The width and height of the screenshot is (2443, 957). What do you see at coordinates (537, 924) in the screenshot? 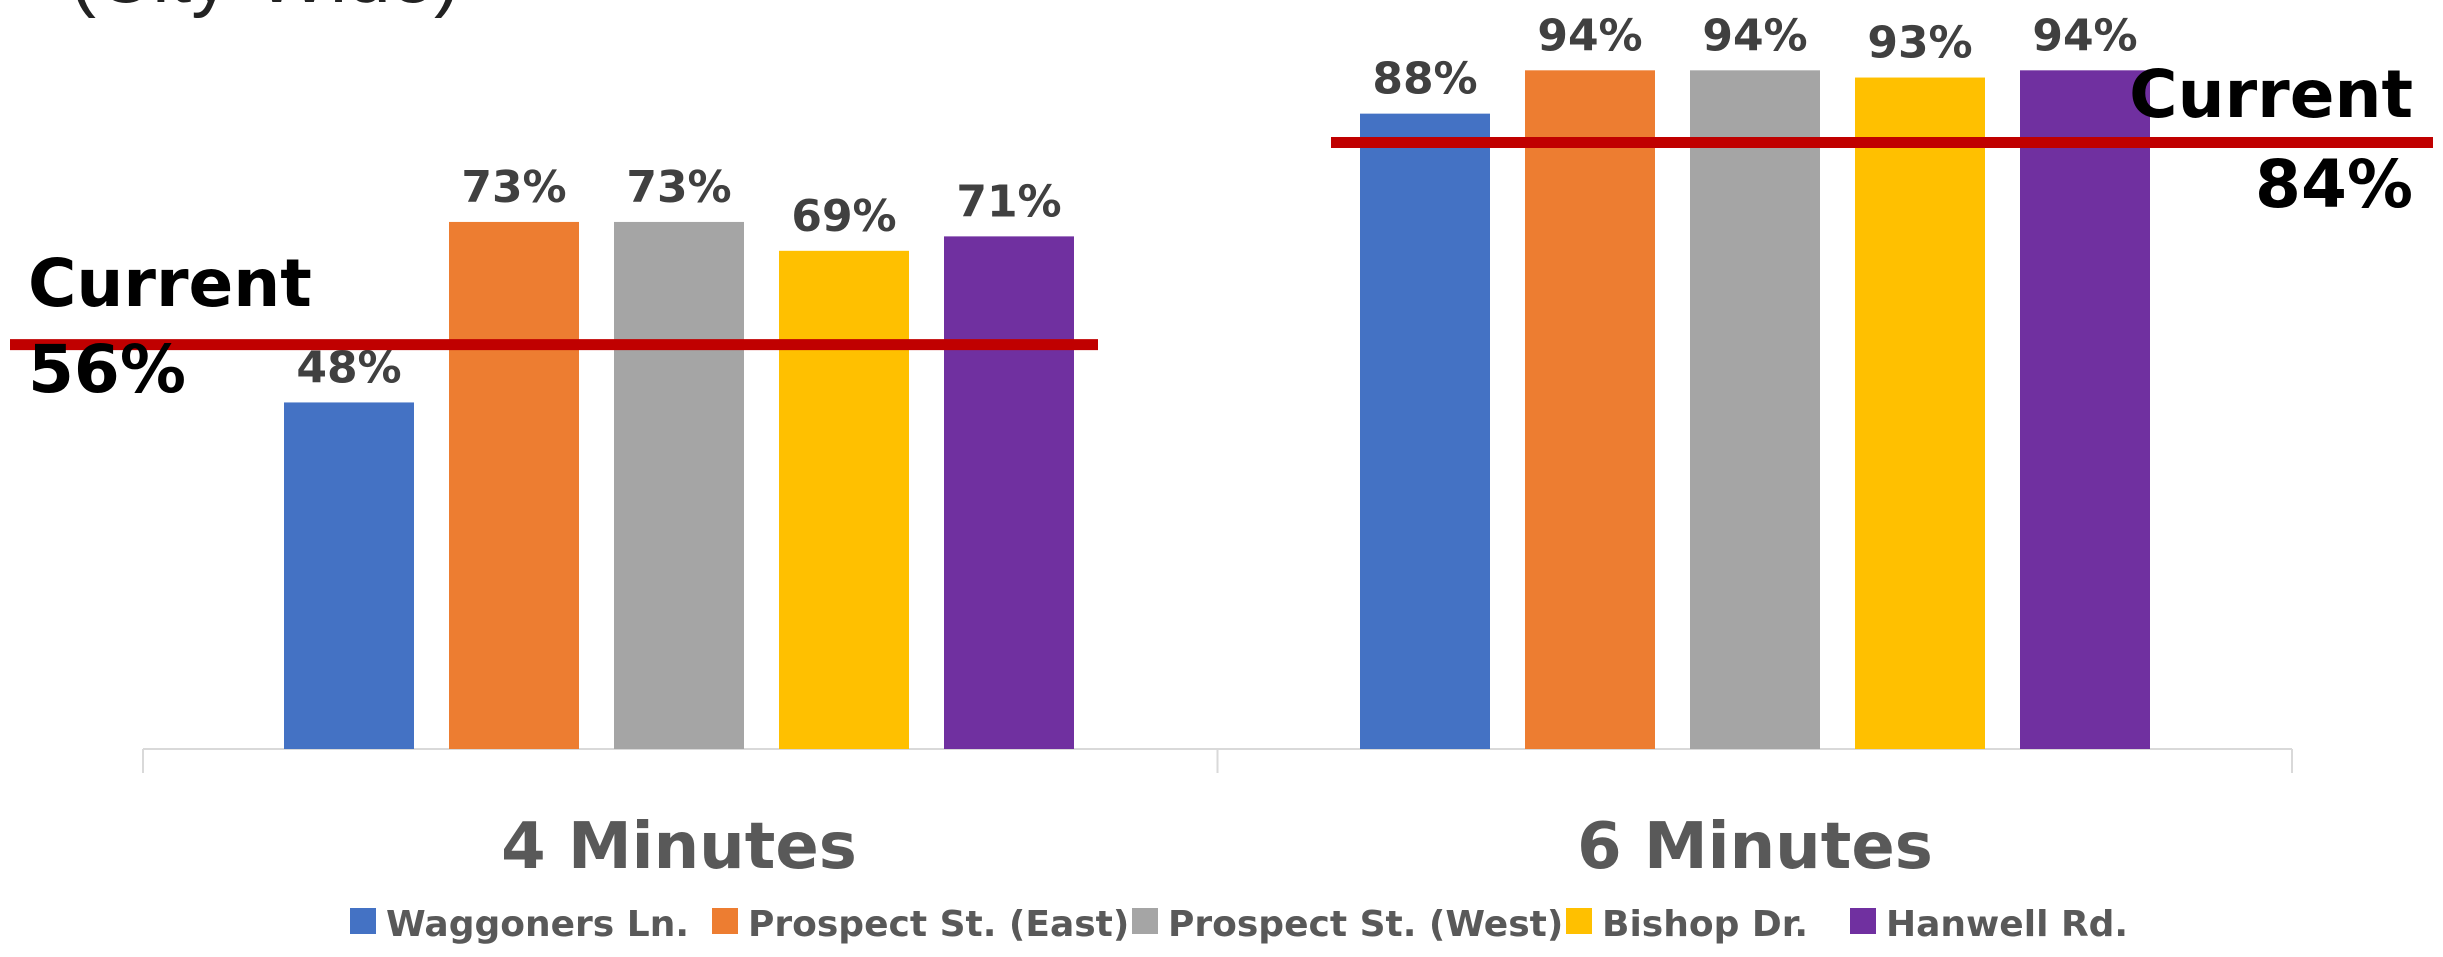
I see `legend-label: Waggoners Ln.` at bounding box center [537, 924].